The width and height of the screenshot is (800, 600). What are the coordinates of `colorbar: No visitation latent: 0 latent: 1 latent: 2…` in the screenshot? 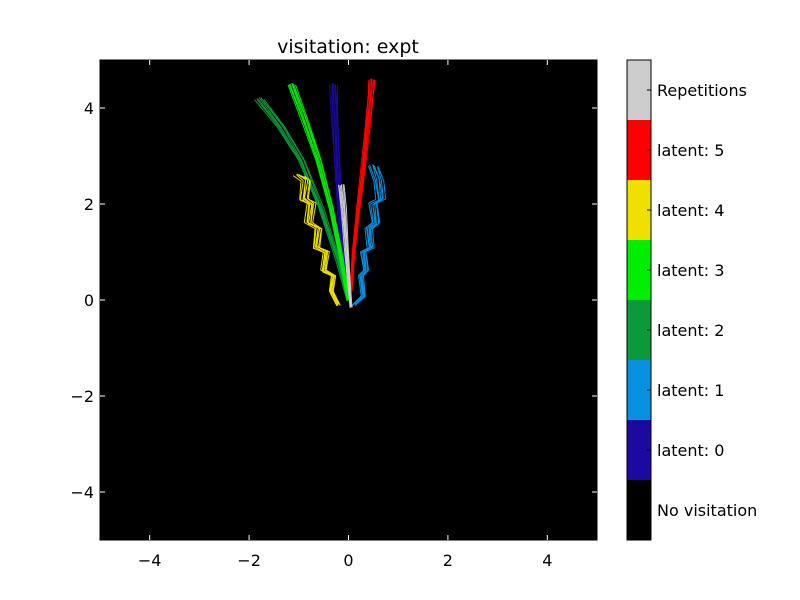 It's located at (691, 300).